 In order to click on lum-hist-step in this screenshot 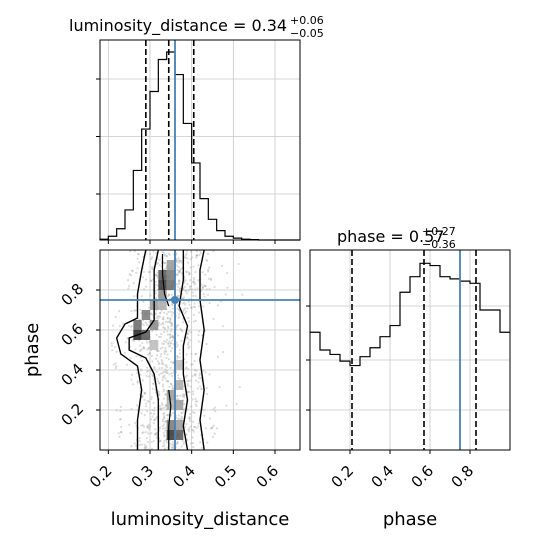, I will do `click(199, 146)`.